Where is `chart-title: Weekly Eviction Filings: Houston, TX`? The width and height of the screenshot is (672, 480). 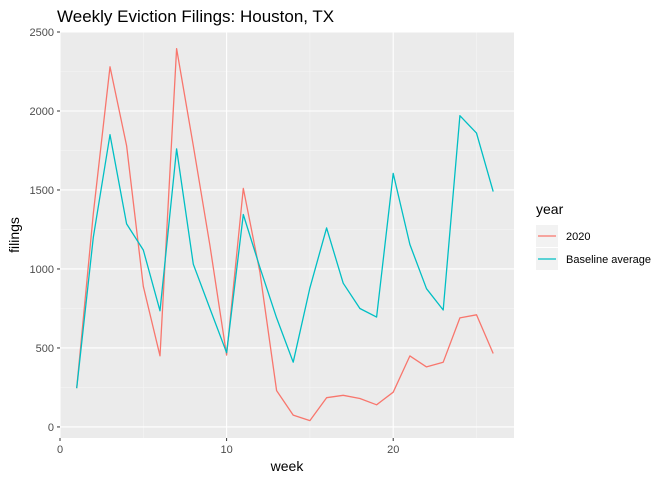 chart-title: Weekly Eviction Filings: Houston, TX is located at coordinates (195, 16).